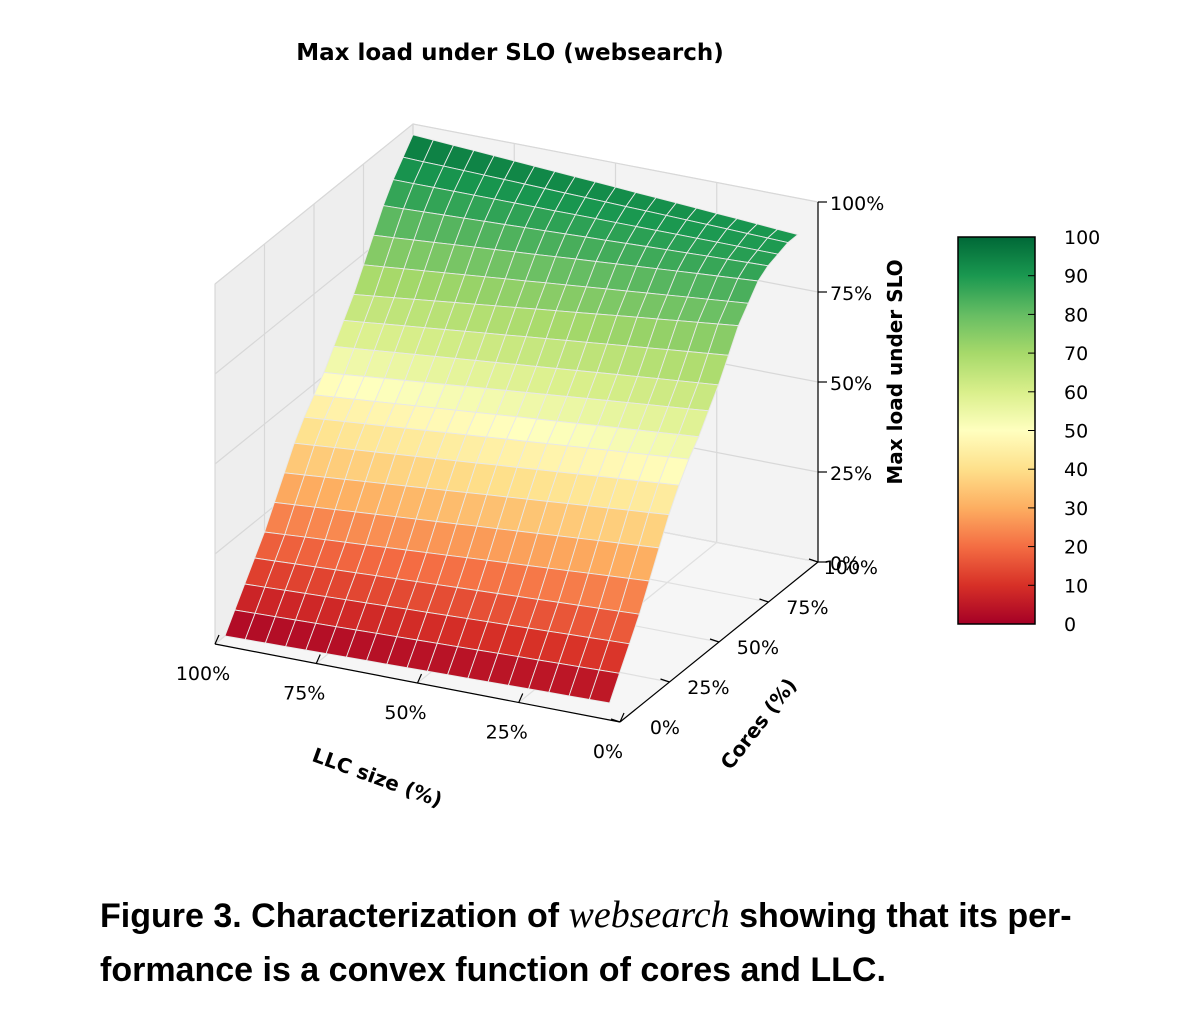  What do you see at coordinates (510, 53) in the screenshot?
I see `chart-title: Max load under SLO (websearch)` at bounding box center [510, 53].